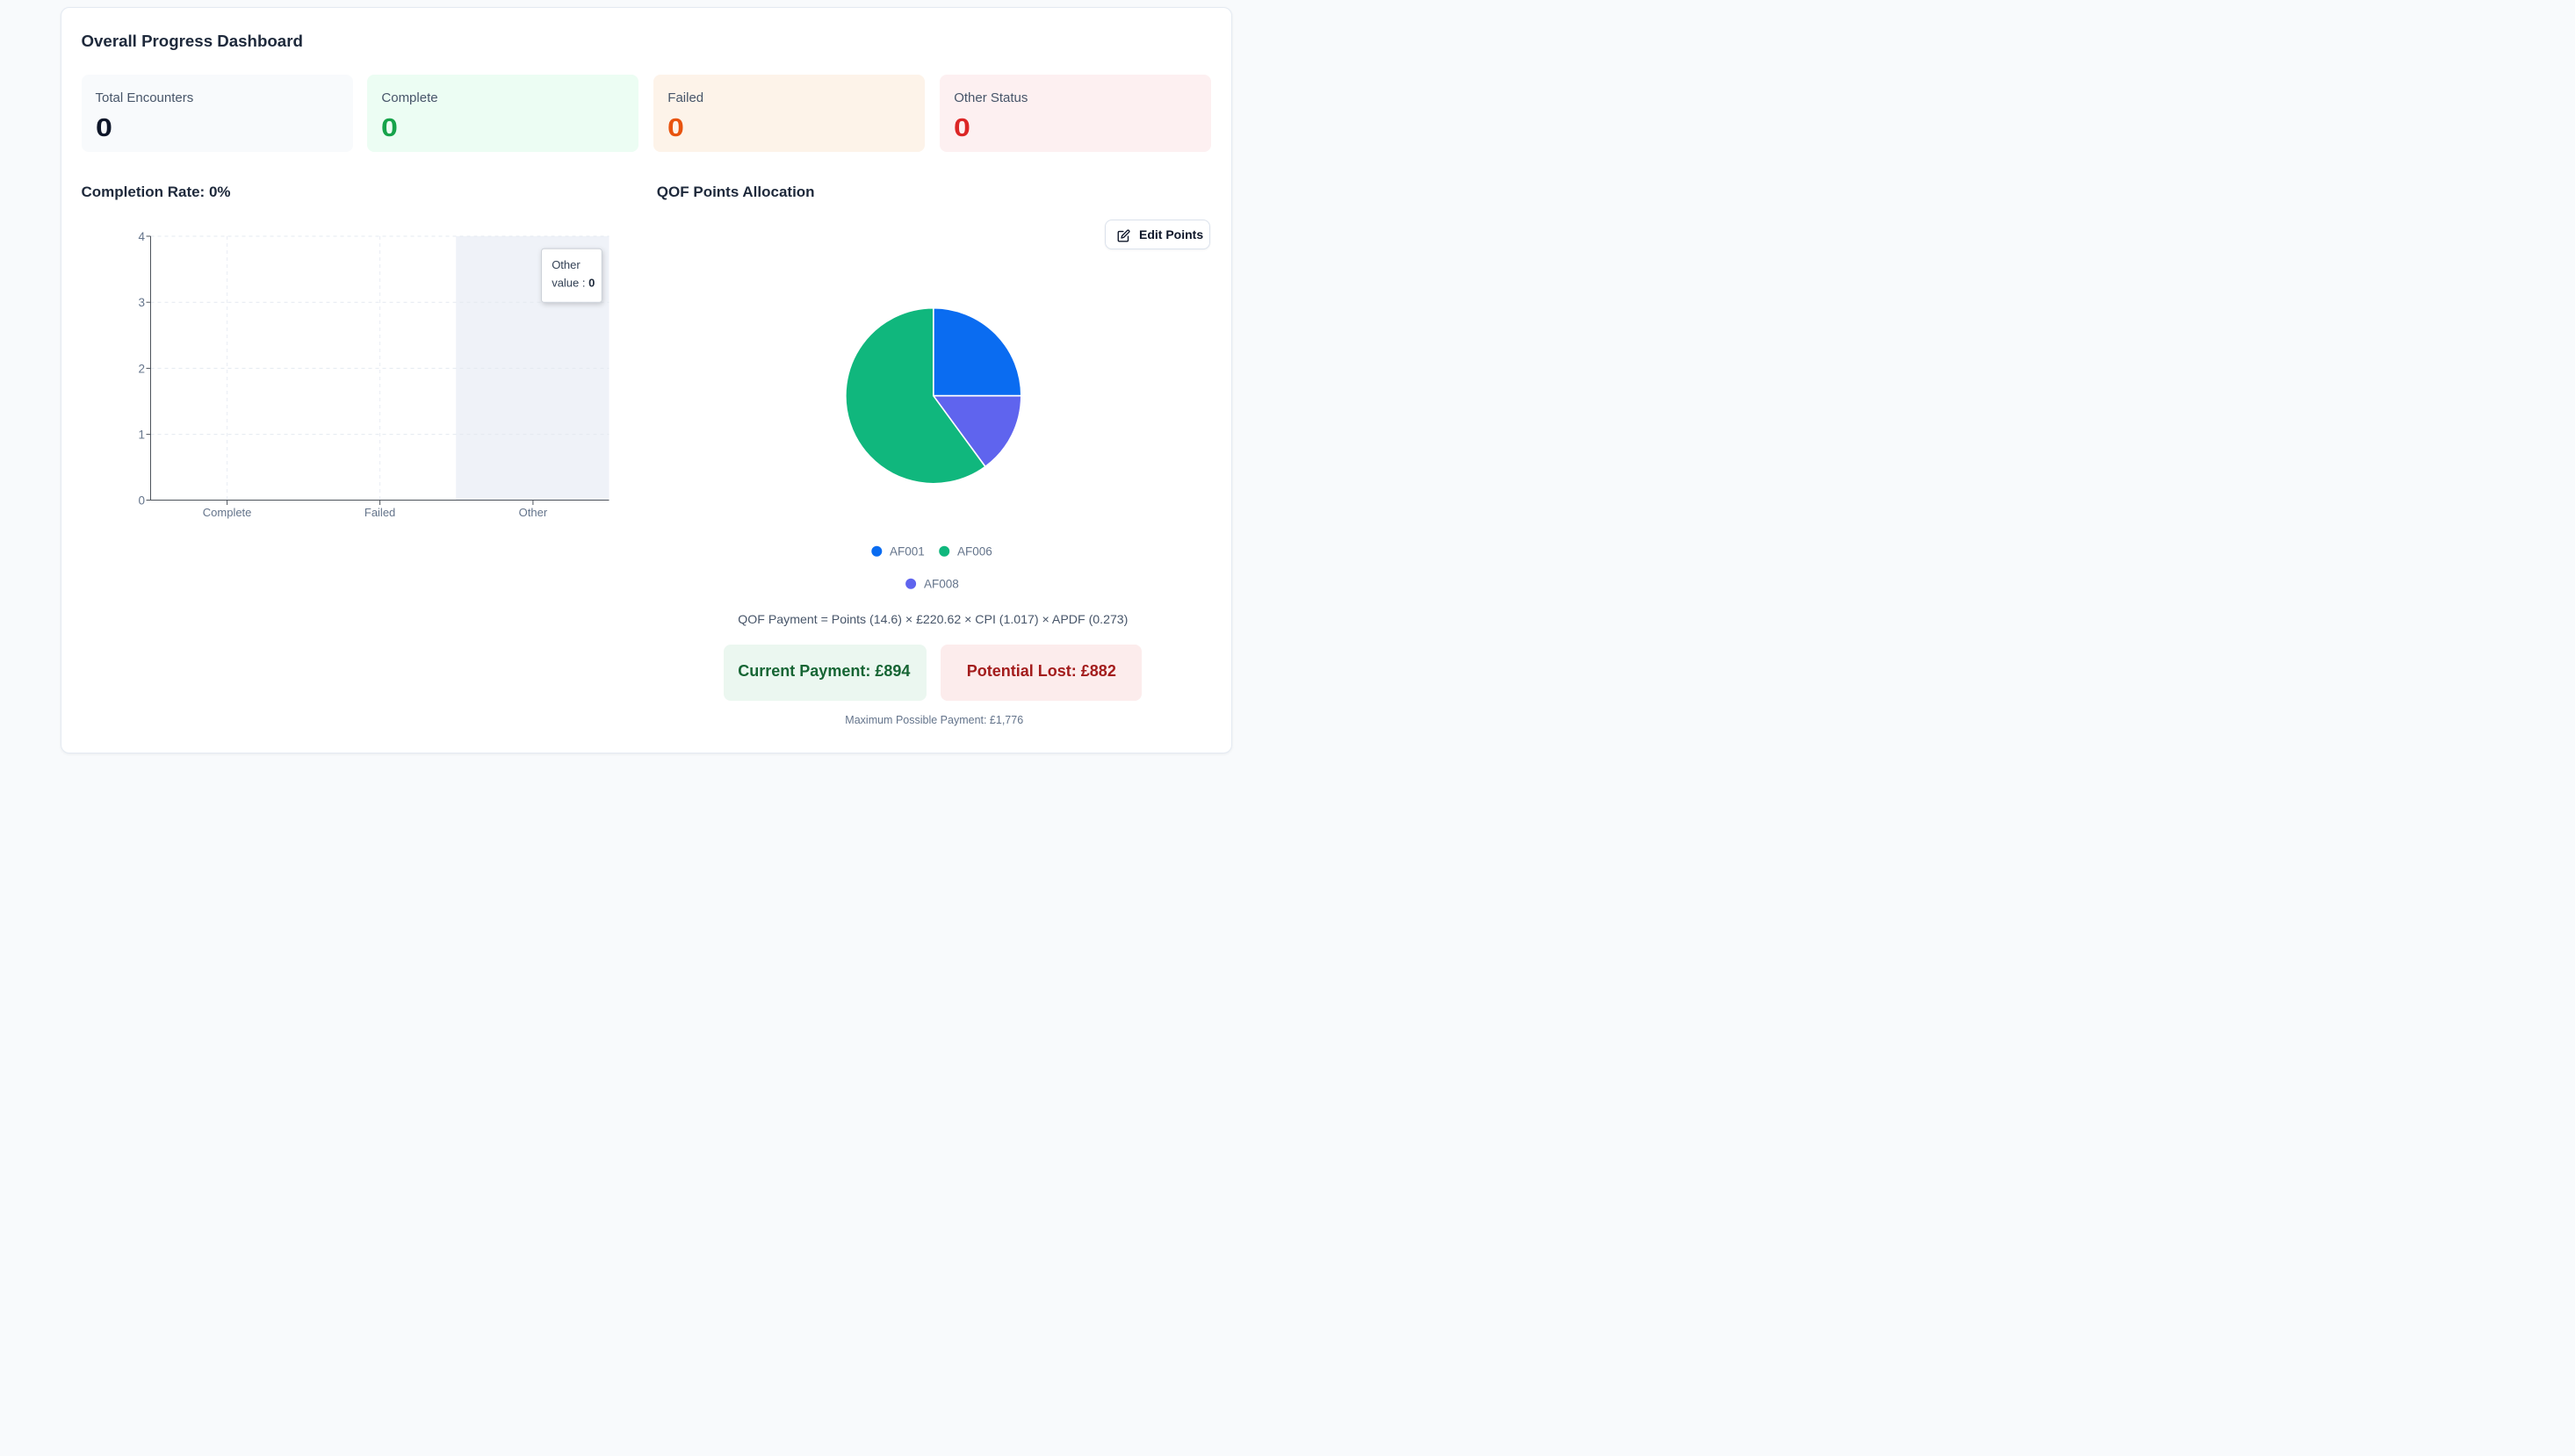  What do you see at coordinates (142, 500) in the screenshot?
I see `svg-text: 0` at bounding box center [142, 500].